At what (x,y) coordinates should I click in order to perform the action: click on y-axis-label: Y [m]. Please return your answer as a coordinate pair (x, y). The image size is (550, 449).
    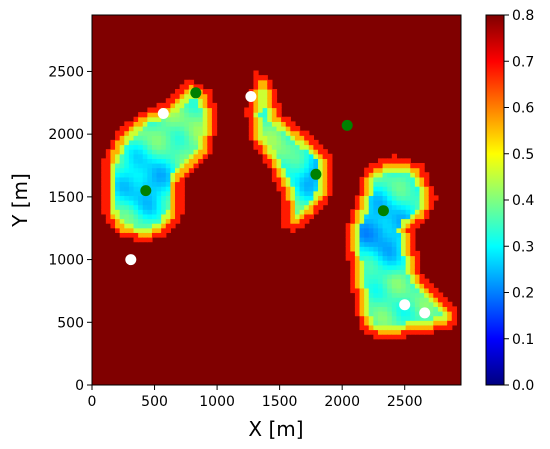
    Looking at the image, I should click on (20, 200).